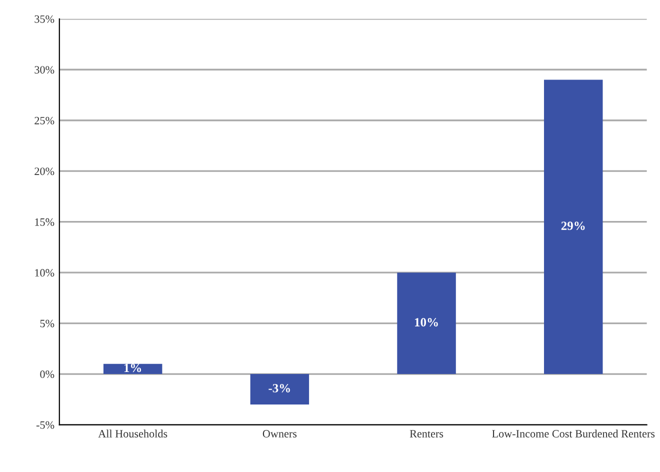  I want to click on data-label: 29%, so click(573, 226).